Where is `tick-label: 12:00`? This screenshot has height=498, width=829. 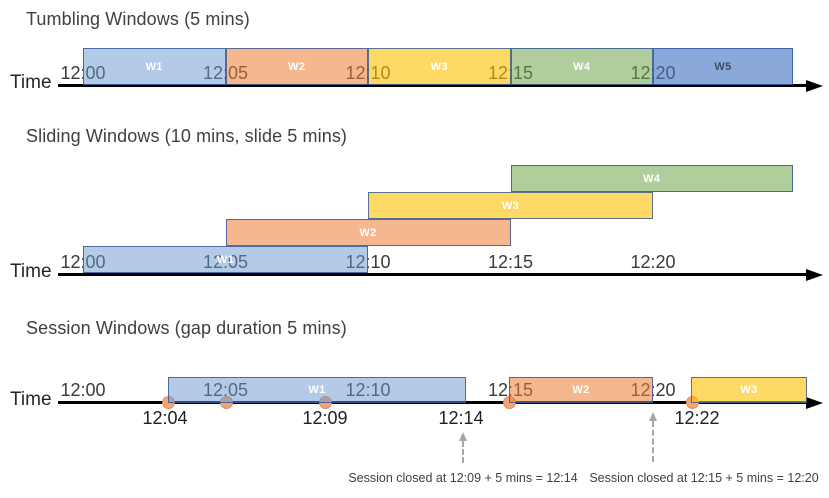 tick-label: 12:00 is located at coordinates (83, 390).